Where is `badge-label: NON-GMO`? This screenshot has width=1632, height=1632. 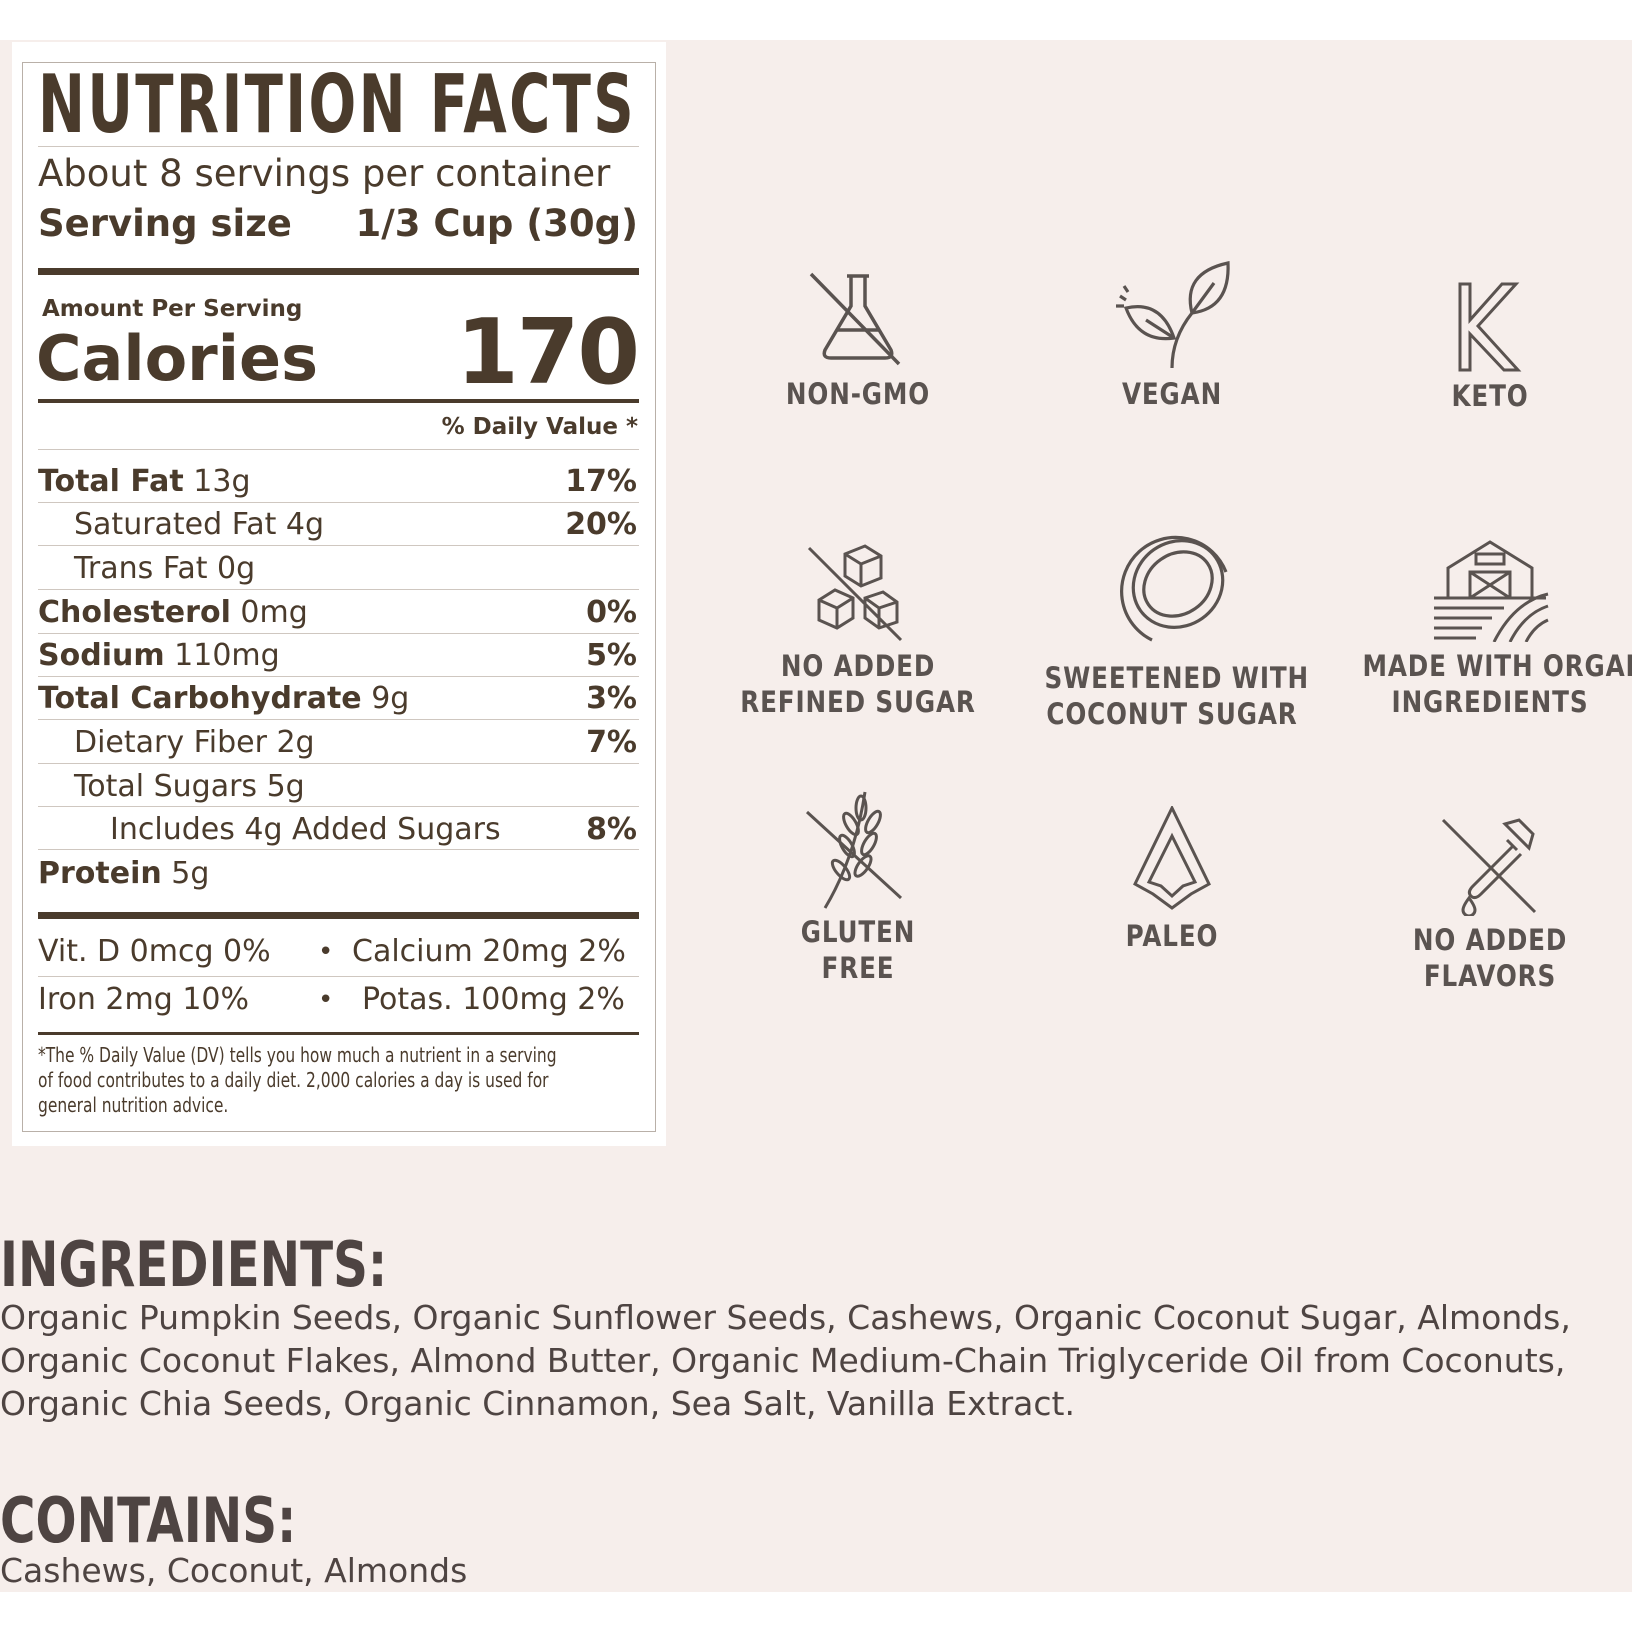
badge-label: NON-GMO is located at coordinates (858, 394).